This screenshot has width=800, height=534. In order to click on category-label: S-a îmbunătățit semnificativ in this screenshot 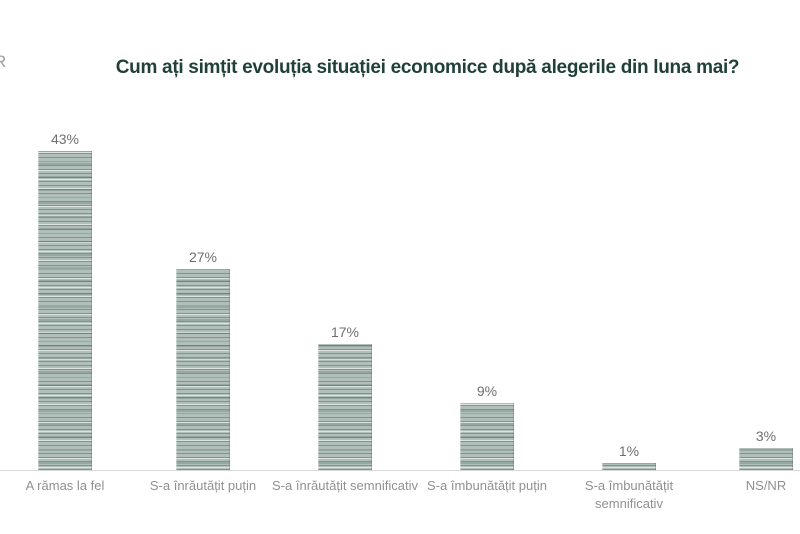, I will do `click(629, 494)`.